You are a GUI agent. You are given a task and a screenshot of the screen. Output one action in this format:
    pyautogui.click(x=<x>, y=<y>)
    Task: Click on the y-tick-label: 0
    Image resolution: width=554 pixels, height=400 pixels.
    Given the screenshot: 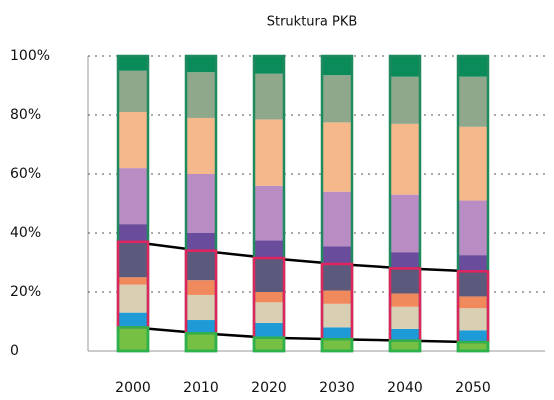 What is the action you would take?
    pyautogui.click(x=14, y=351)
    